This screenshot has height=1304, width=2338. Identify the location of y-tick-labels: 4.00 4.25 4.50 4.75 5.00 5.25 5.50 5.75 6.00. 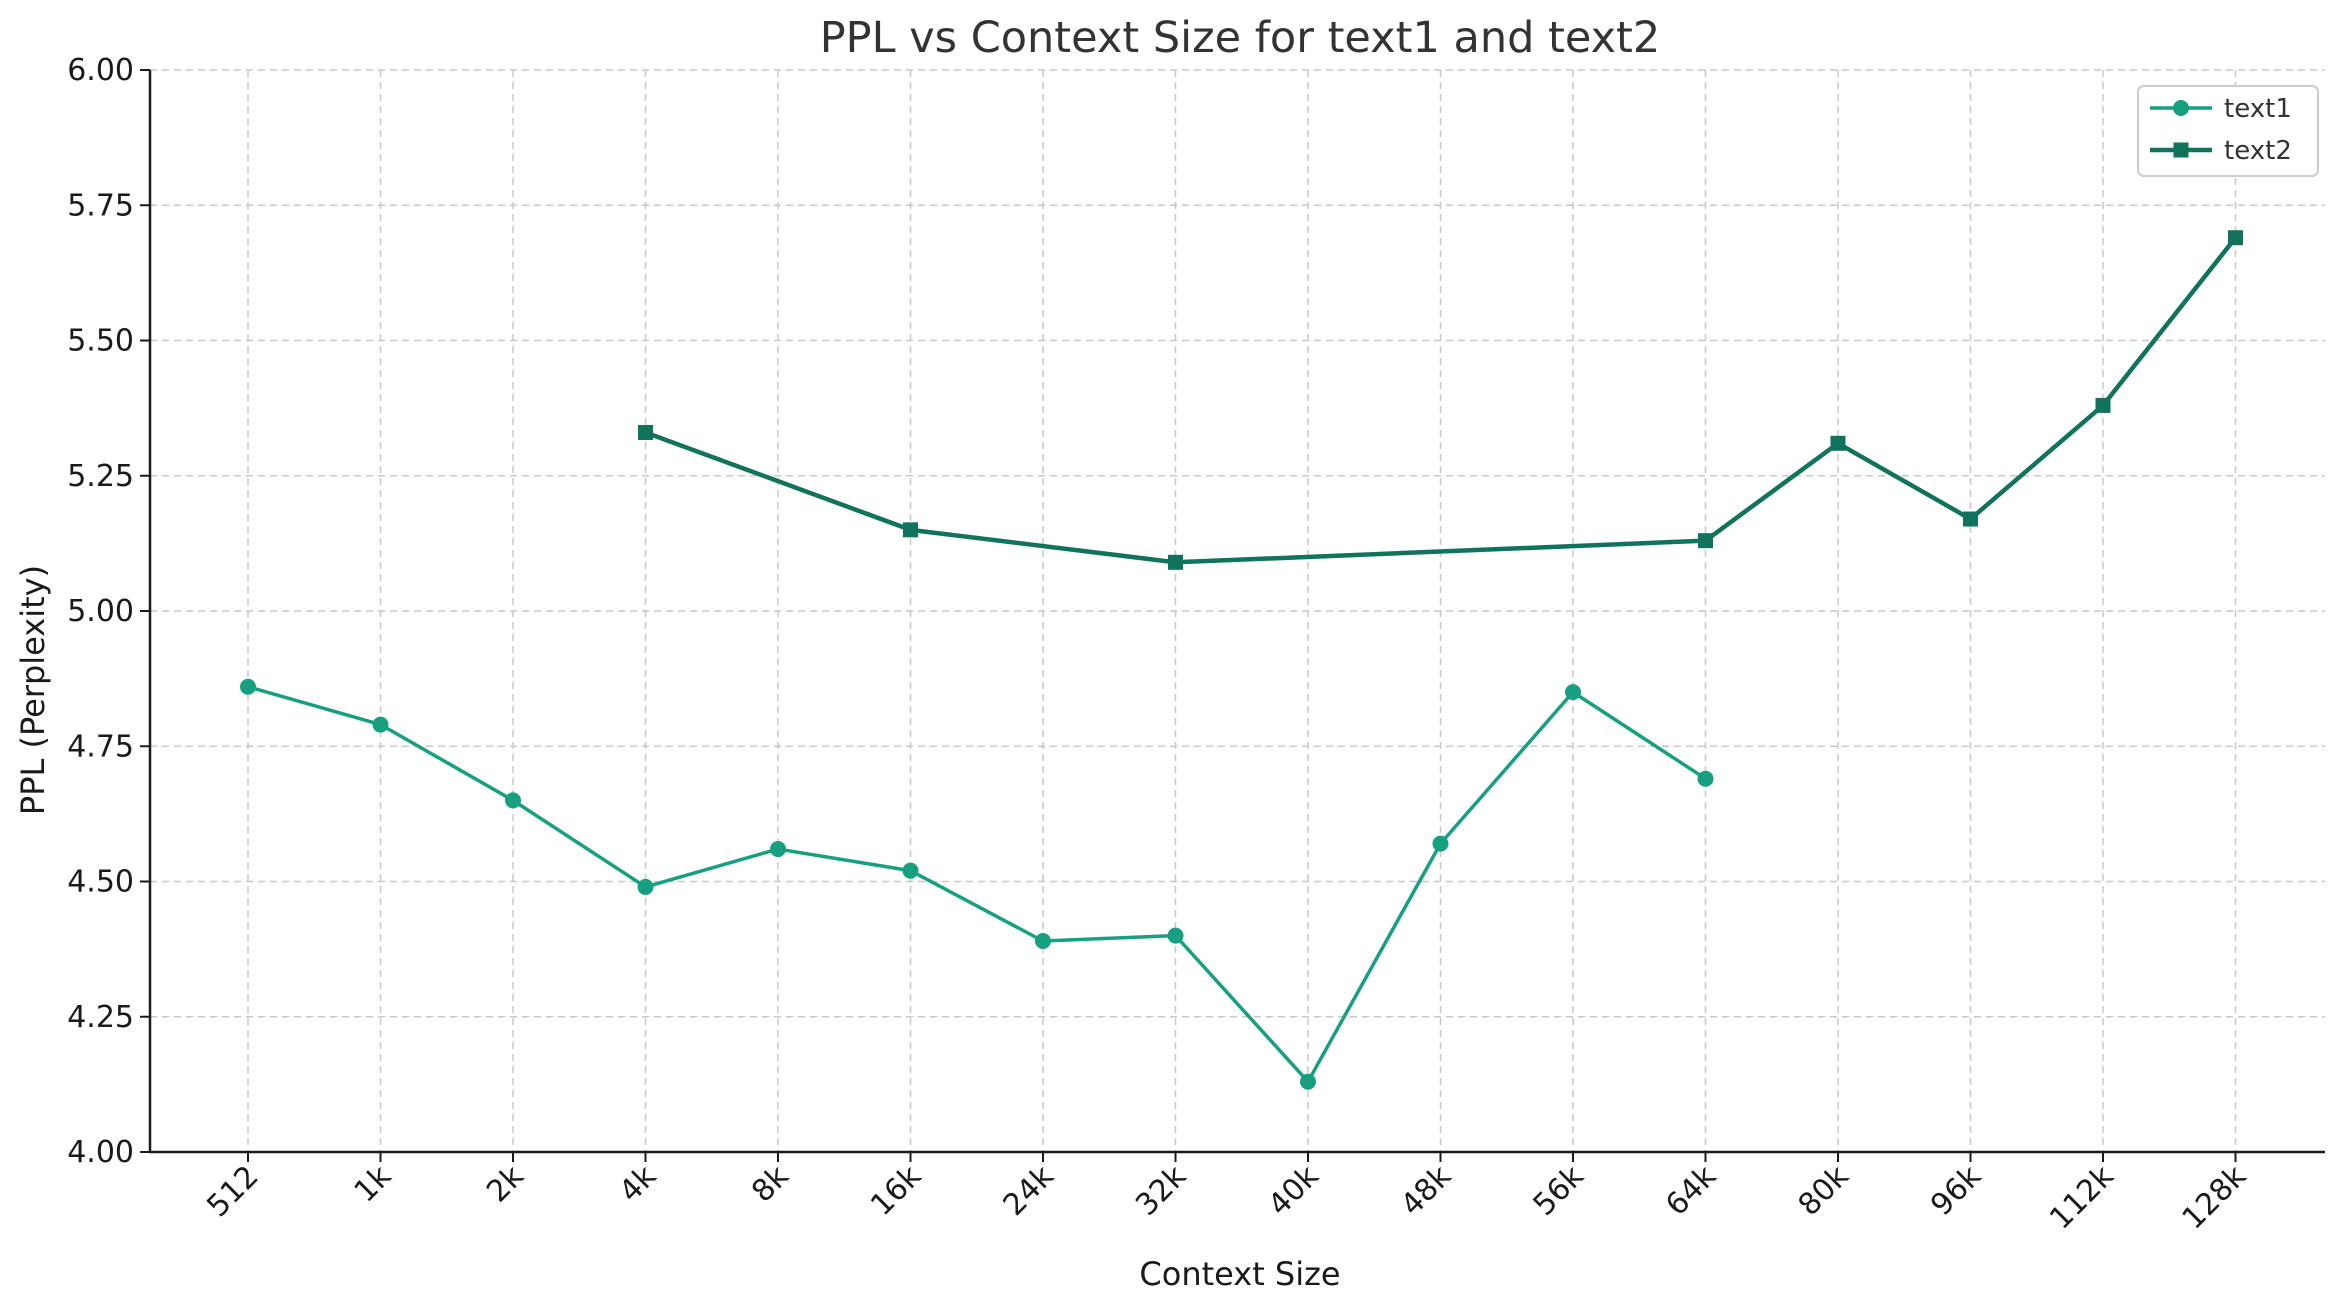
(100, 611).